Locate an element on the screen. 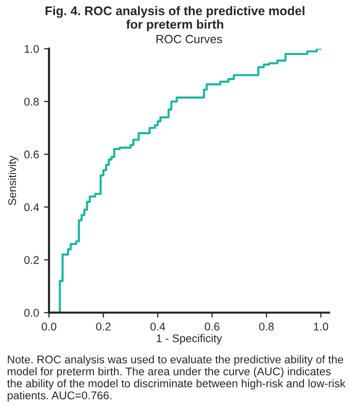 The height and width of the screenshot is (406, 350). x-tick-label: 0.8 is located at coordinates (266, 326).